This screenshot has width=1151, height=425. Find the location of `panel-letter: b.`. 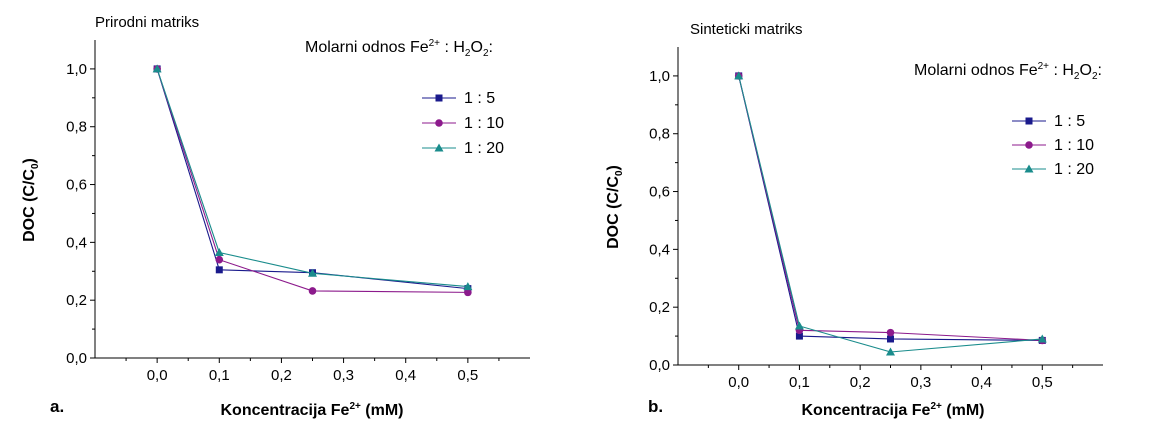

panel-letter: b. is located at coordinates (655, 406).